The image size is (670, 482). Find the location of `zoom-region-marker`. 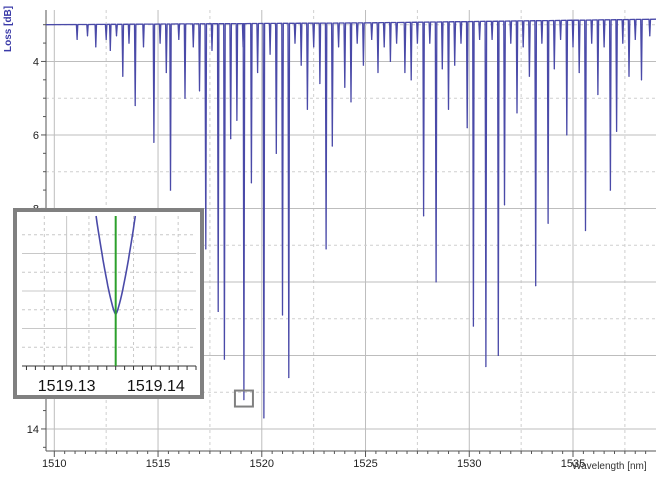

zoom-region-marker is located at coordinates (243, 398).